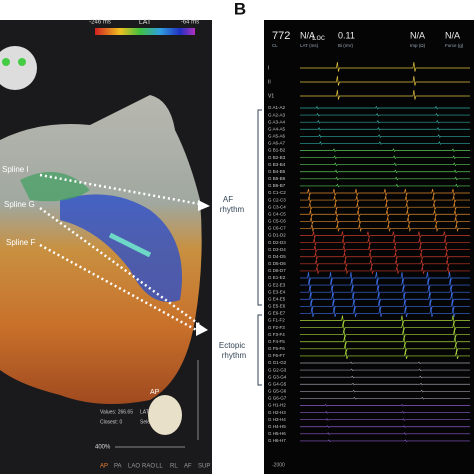 The height and width of the screenshot is (474, 474). What do you see at coordinates (165, 415) in the screenshot?
I see `orientation-heart` at bounding box center [165, 415].